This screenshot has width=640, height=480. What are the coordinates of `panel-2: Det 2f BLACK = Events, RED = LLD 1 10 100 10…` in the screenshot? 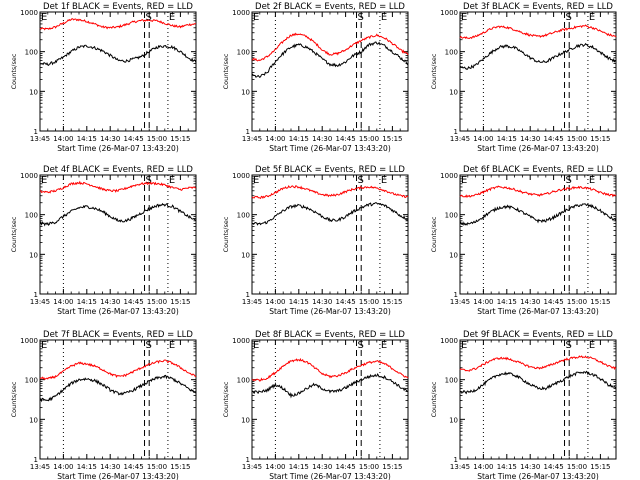 It's located at (315, 77).